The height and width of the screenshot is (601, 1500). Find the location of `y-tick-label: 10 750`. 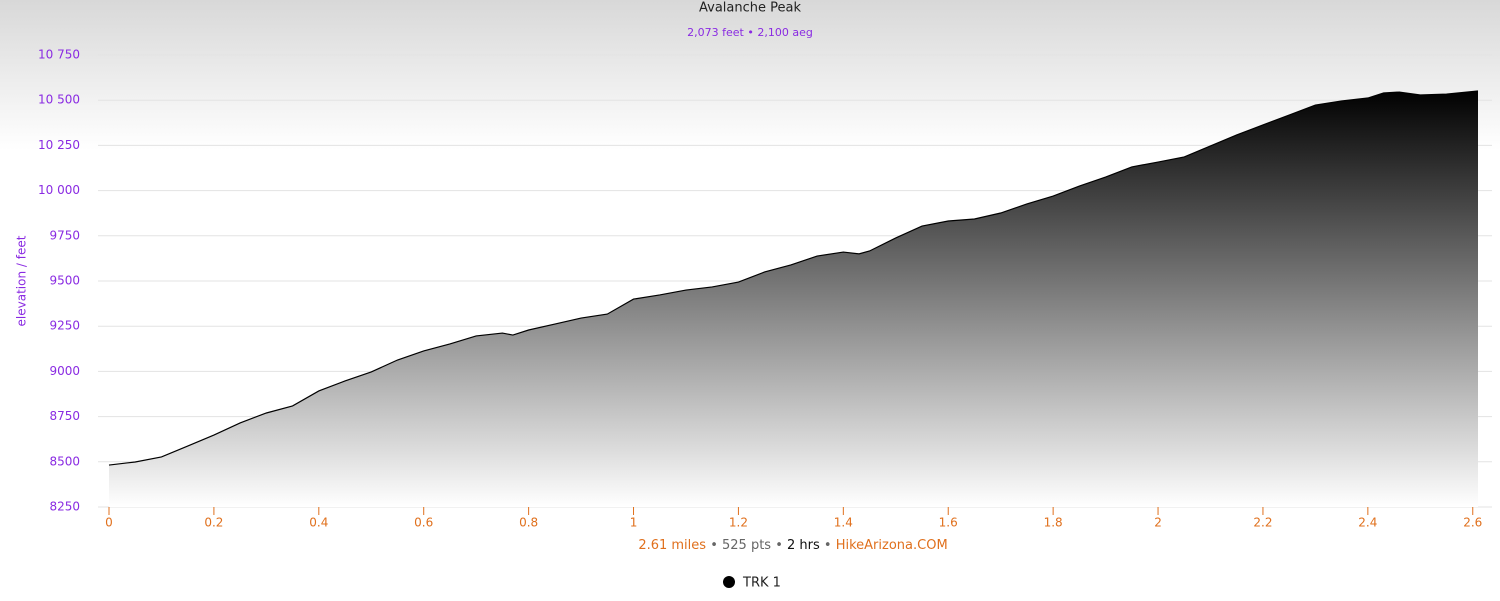

y-tick-label: 10 750 is located at coordinates (59, 55).